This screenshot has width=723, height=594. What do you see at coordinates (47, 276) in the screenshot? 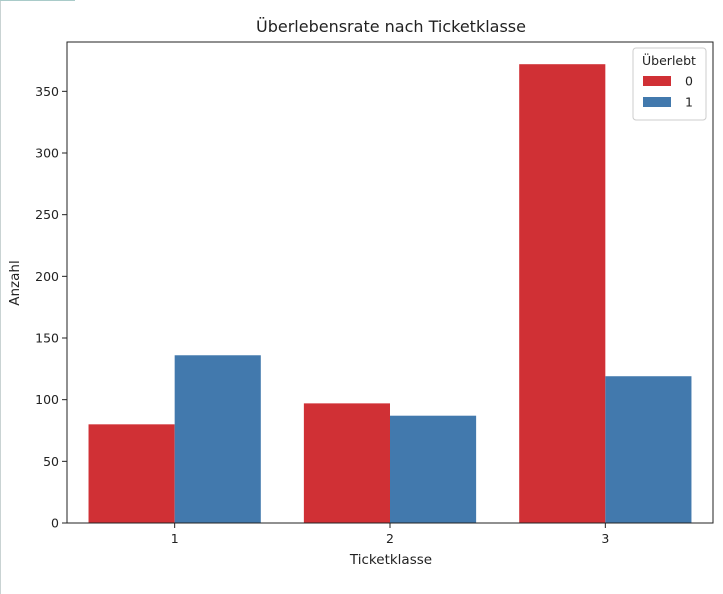
I see `y-tick-label: 200` at bounding box center [47, 276].